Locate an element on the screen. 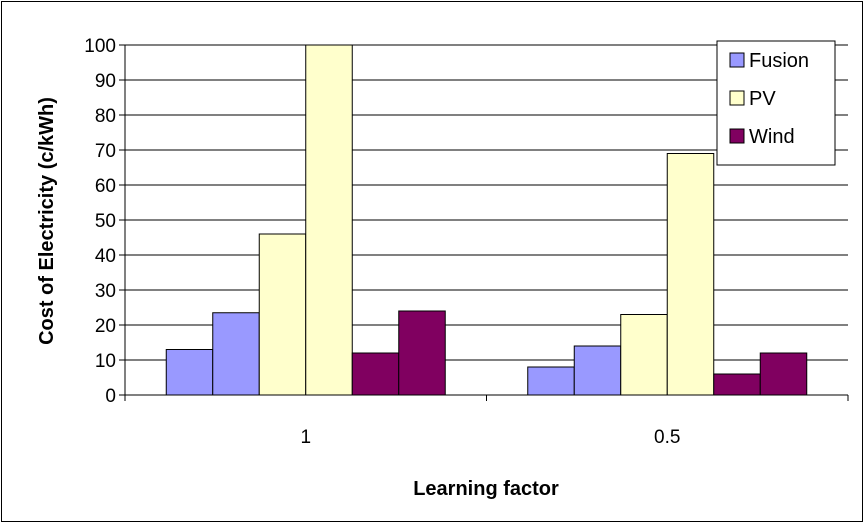 This screenshot has width=866, height=525. legend-label-pv: PV is located at coordinates (762, 99).